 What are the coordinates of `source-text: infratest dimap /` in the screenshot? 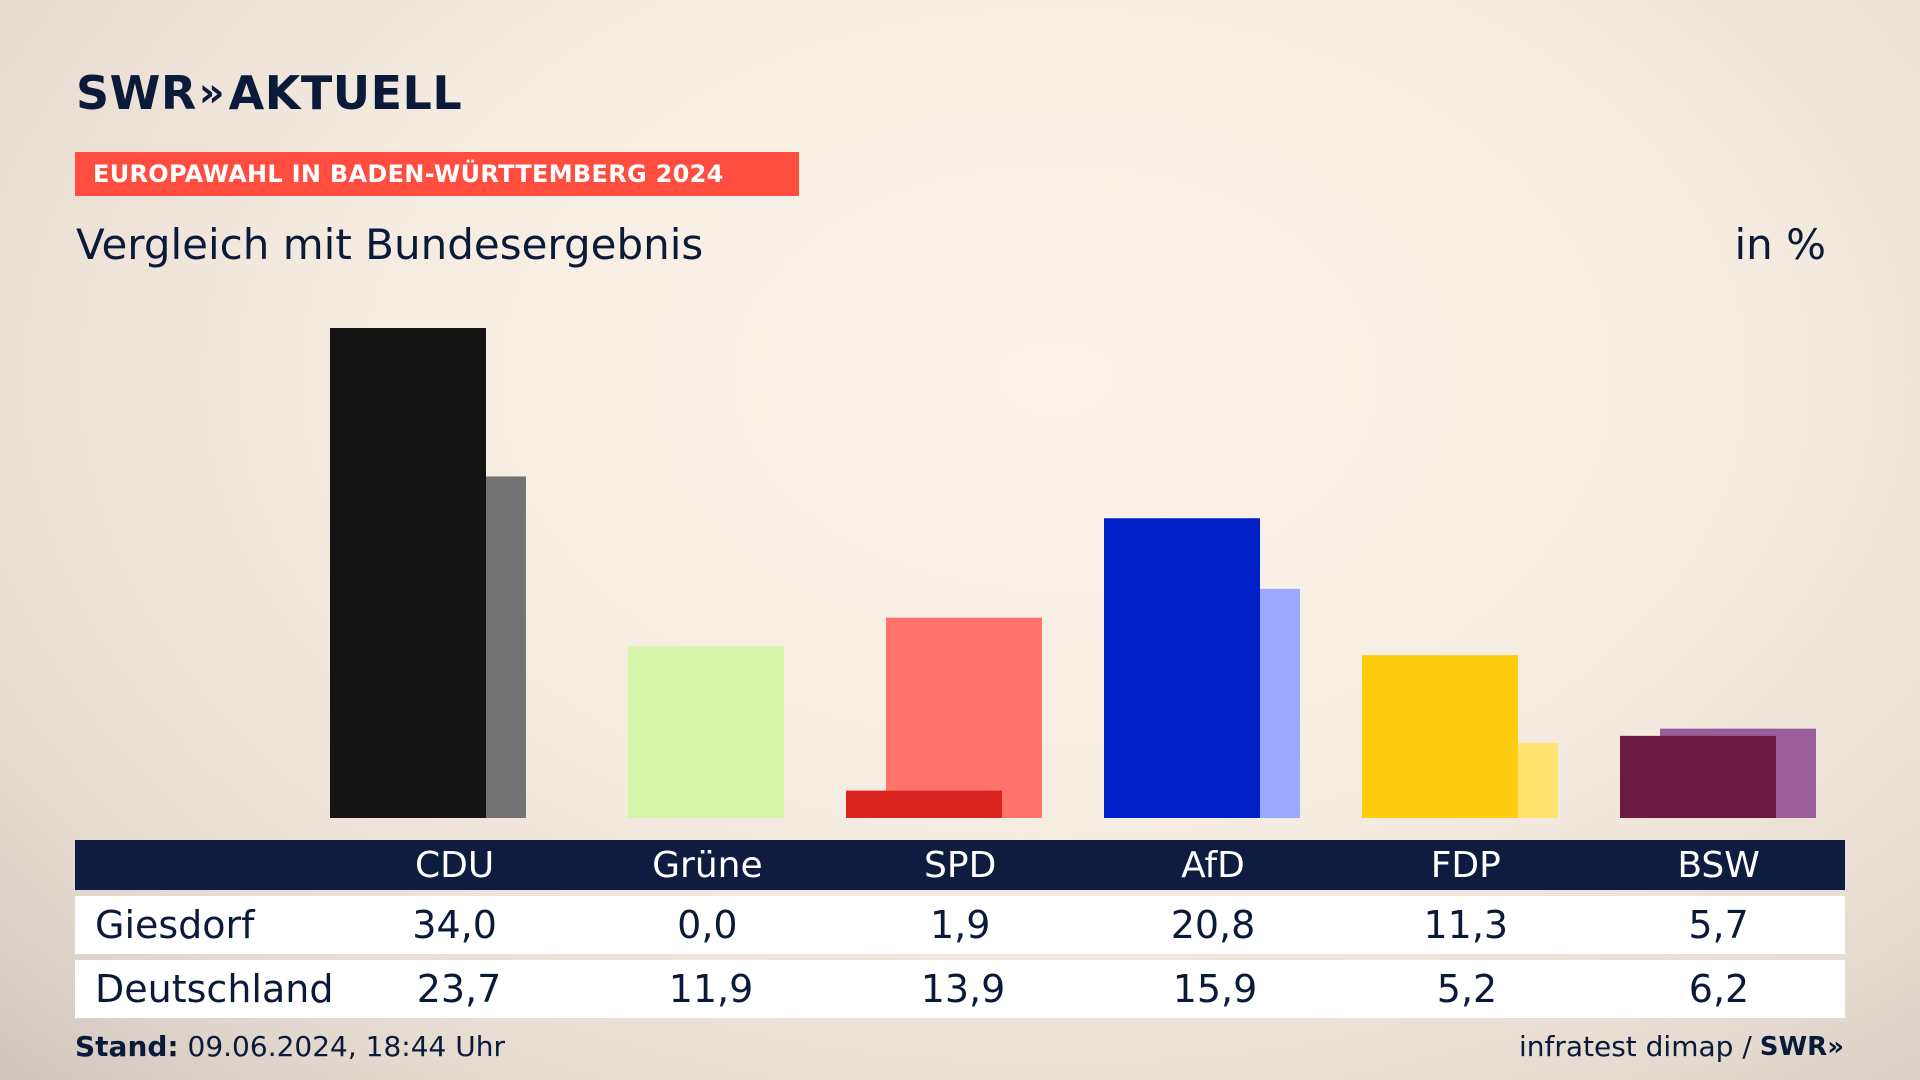 It's located at (1635, 1046).